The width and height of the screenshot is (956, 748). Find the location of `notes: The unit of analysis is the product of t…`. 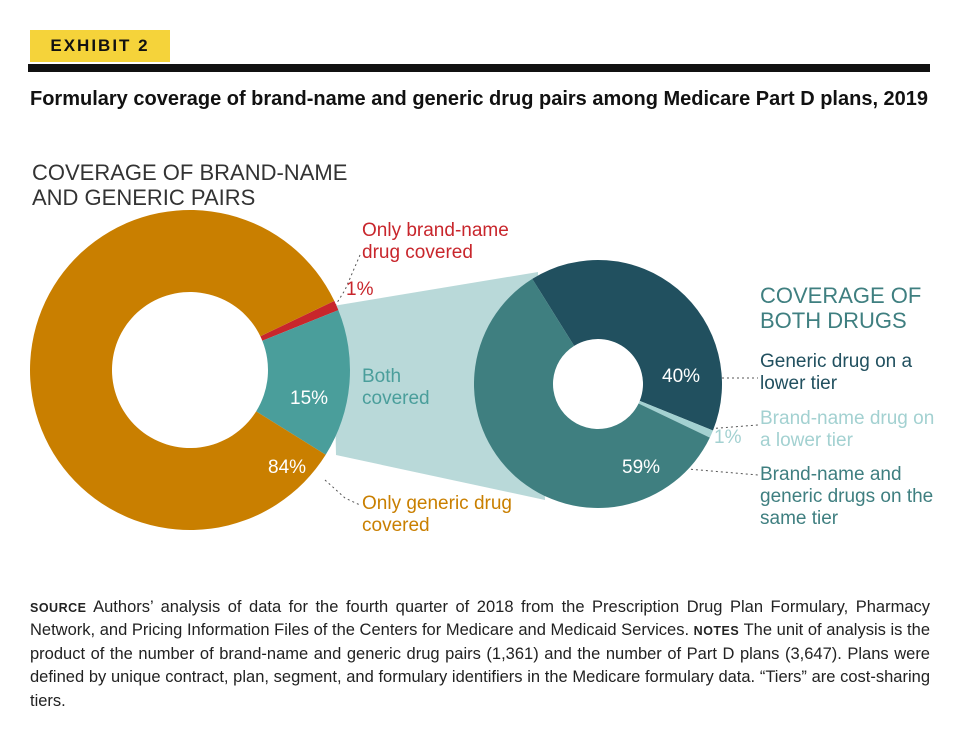

notes: The unit of analysis is the product of t… is located at coordinates (480, 665).